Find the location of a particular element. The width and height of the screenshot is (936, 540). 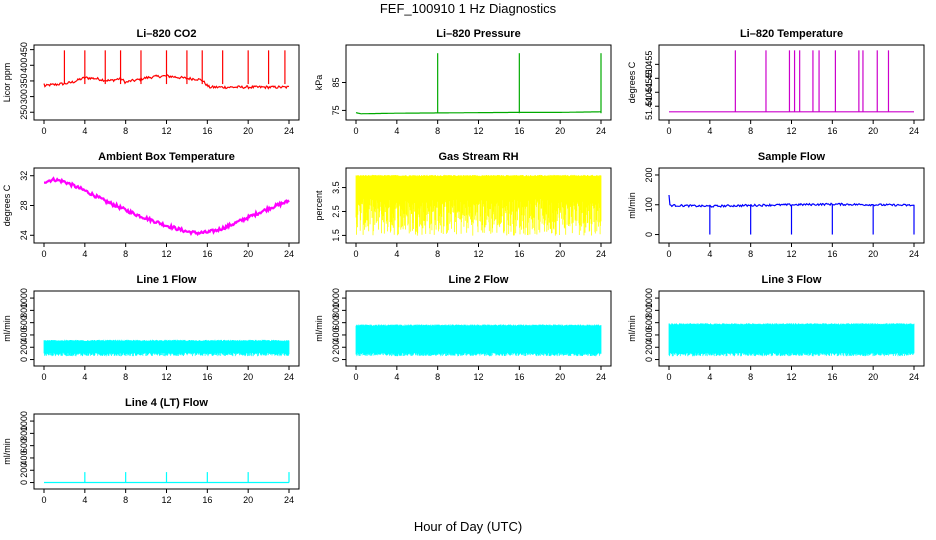

panel-6: Sample Flow 0 4 8 12 16 20 24 0 100 200 ml/min is located at coordinates (776, 205).